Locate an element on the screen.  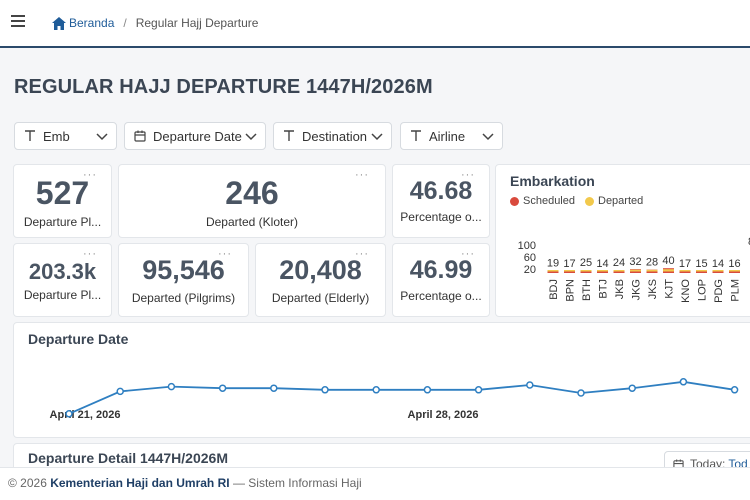
filter-airline: Airline is located at coordinates (451, 136).